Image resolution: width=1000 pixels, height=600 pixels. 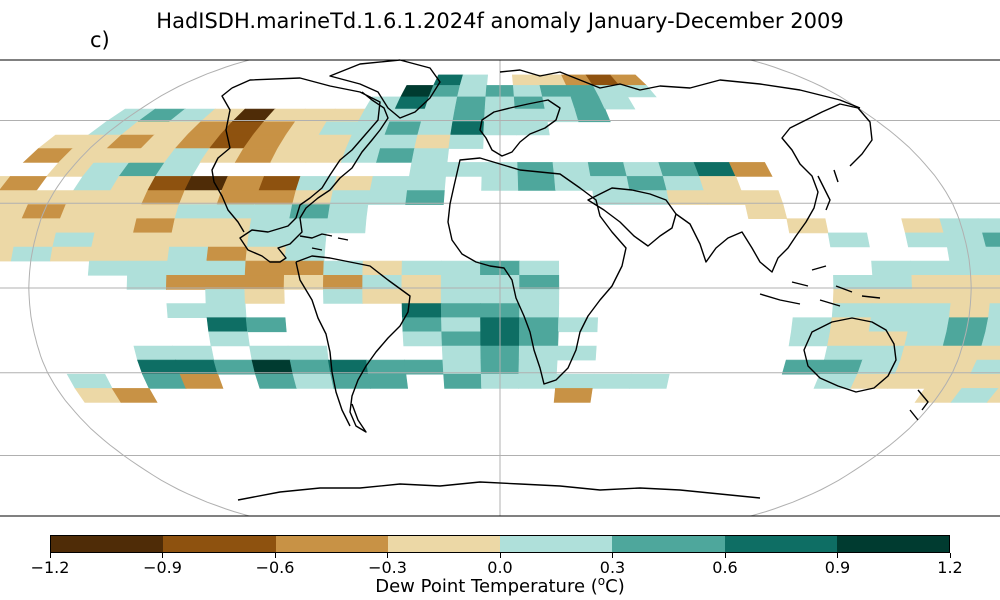 What do you see at coordinates (820, 286) in the screenshot?
I see `coastline-indonesia` at bounding box center [820, 286].